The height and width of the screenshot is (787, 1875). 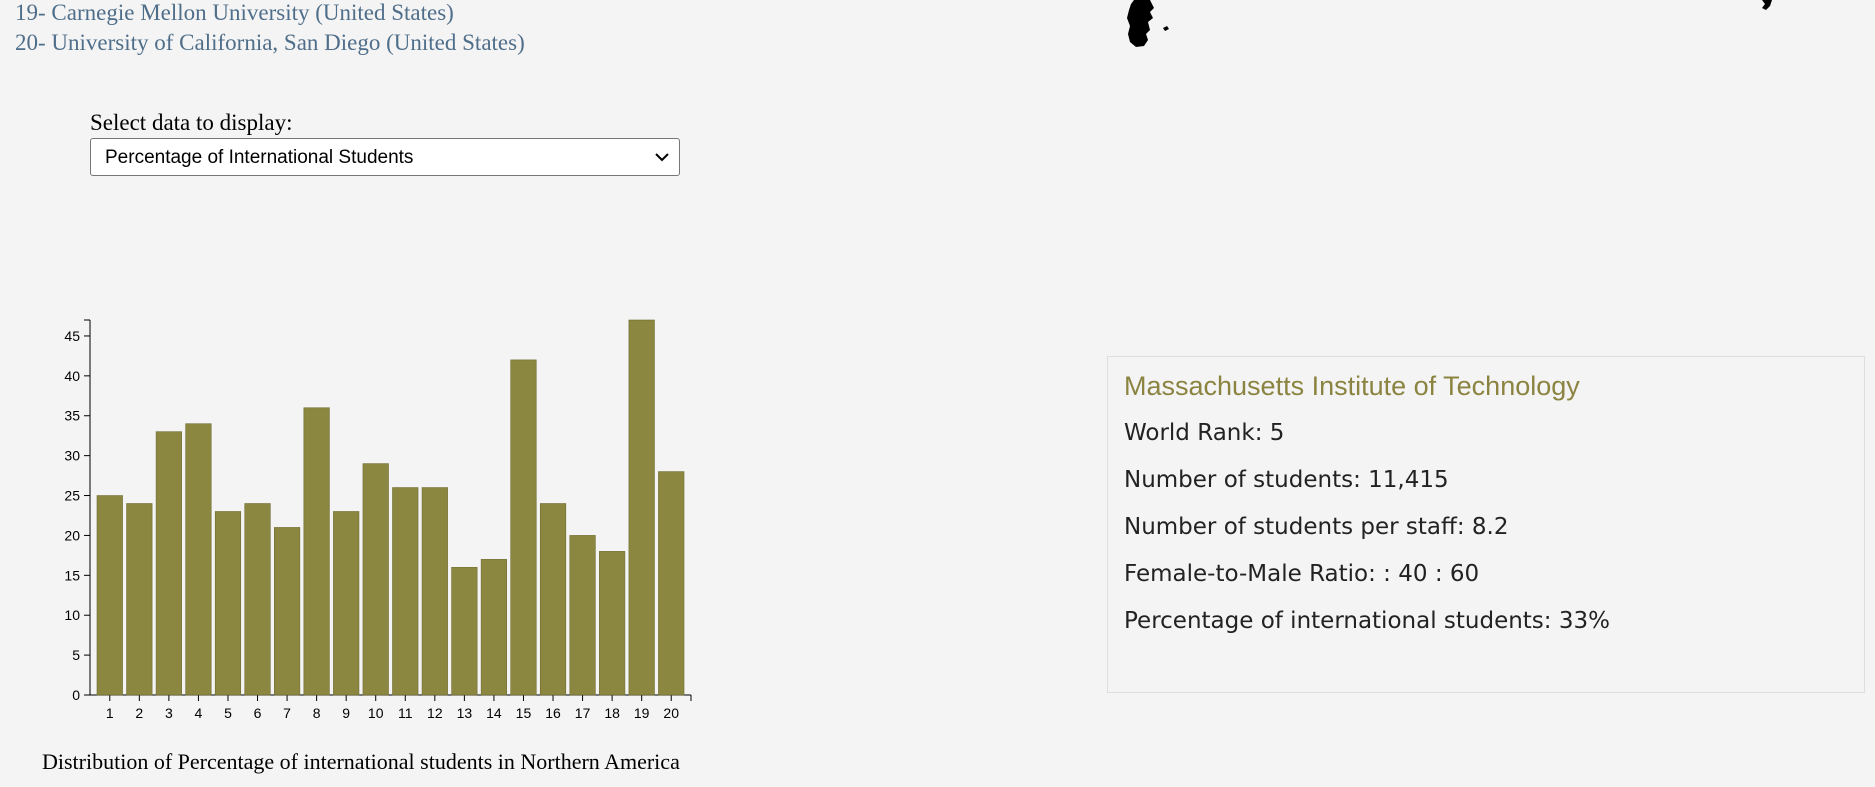 I want to click on y-tick-label: 15, so click(x=72, y=575).